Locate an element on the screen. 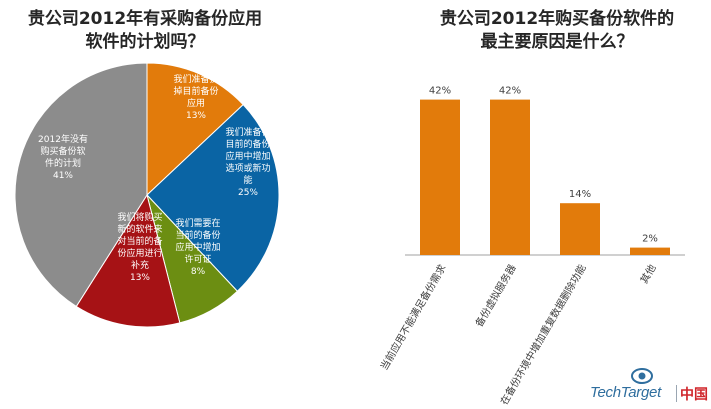  logo-eye-icon is located at coordinates (642, 376).